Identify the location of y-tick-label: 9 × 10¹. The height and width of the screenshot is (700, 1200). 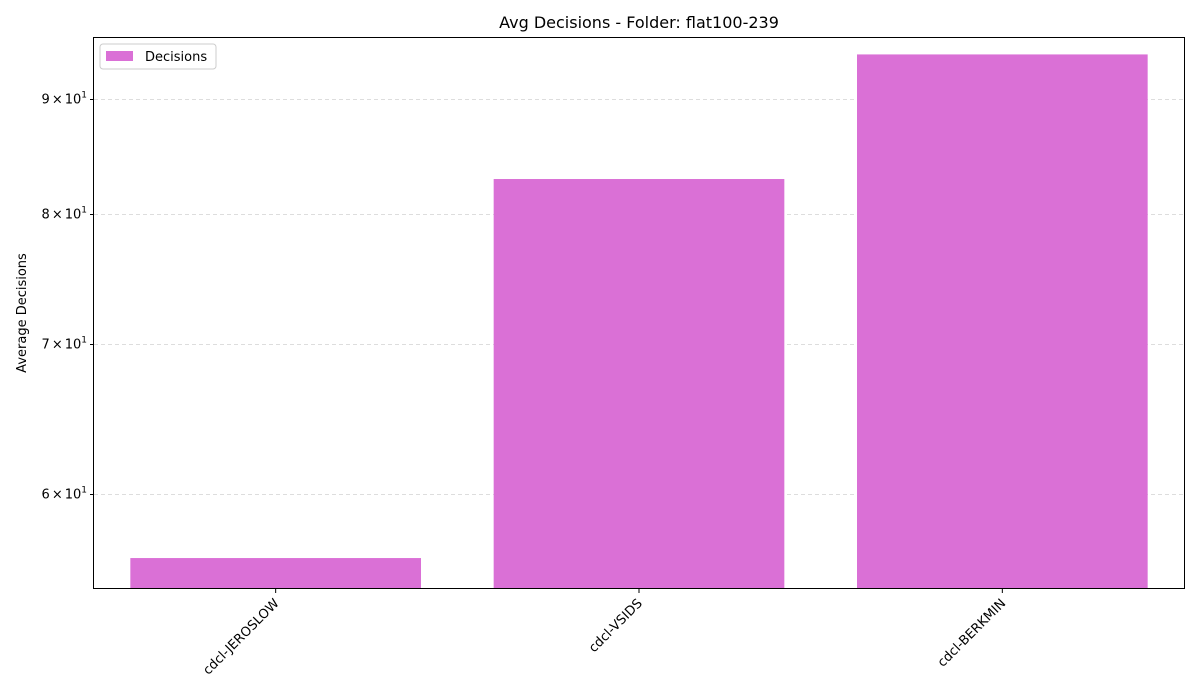
(64, 99).